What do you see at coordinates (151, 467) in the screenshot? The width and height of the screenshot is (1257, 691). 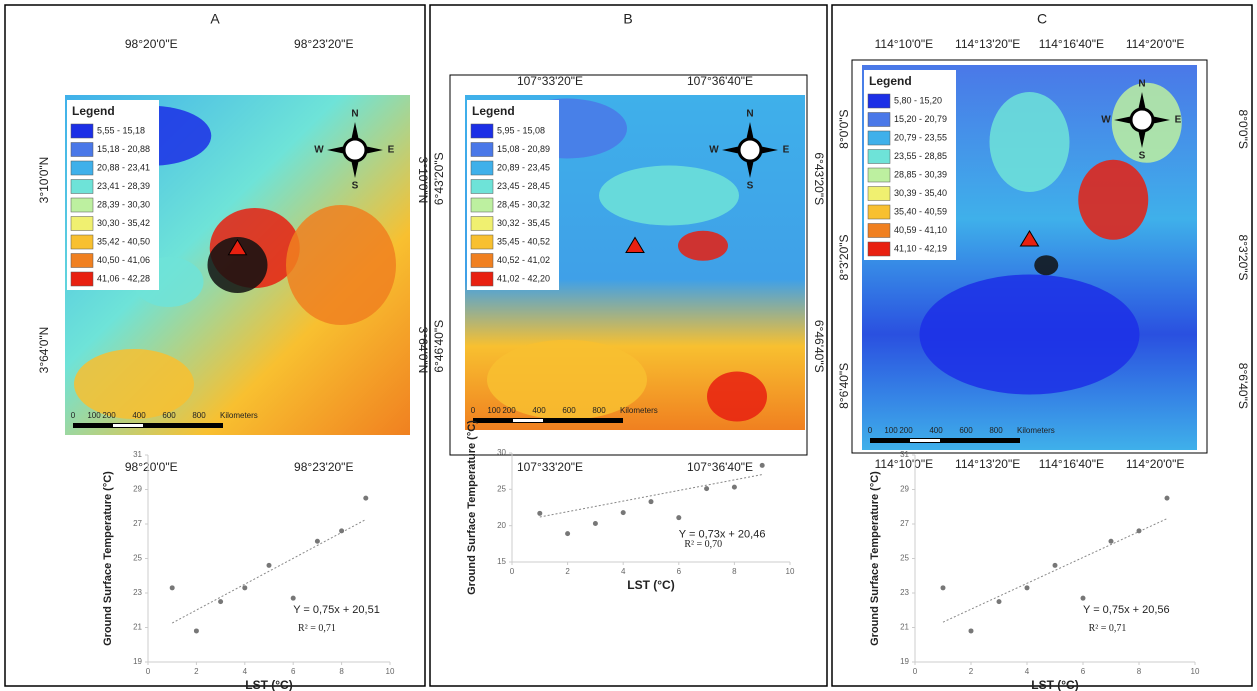 I see `map-coordinate: 98°20'0"E` at bounding box center [151, 467].